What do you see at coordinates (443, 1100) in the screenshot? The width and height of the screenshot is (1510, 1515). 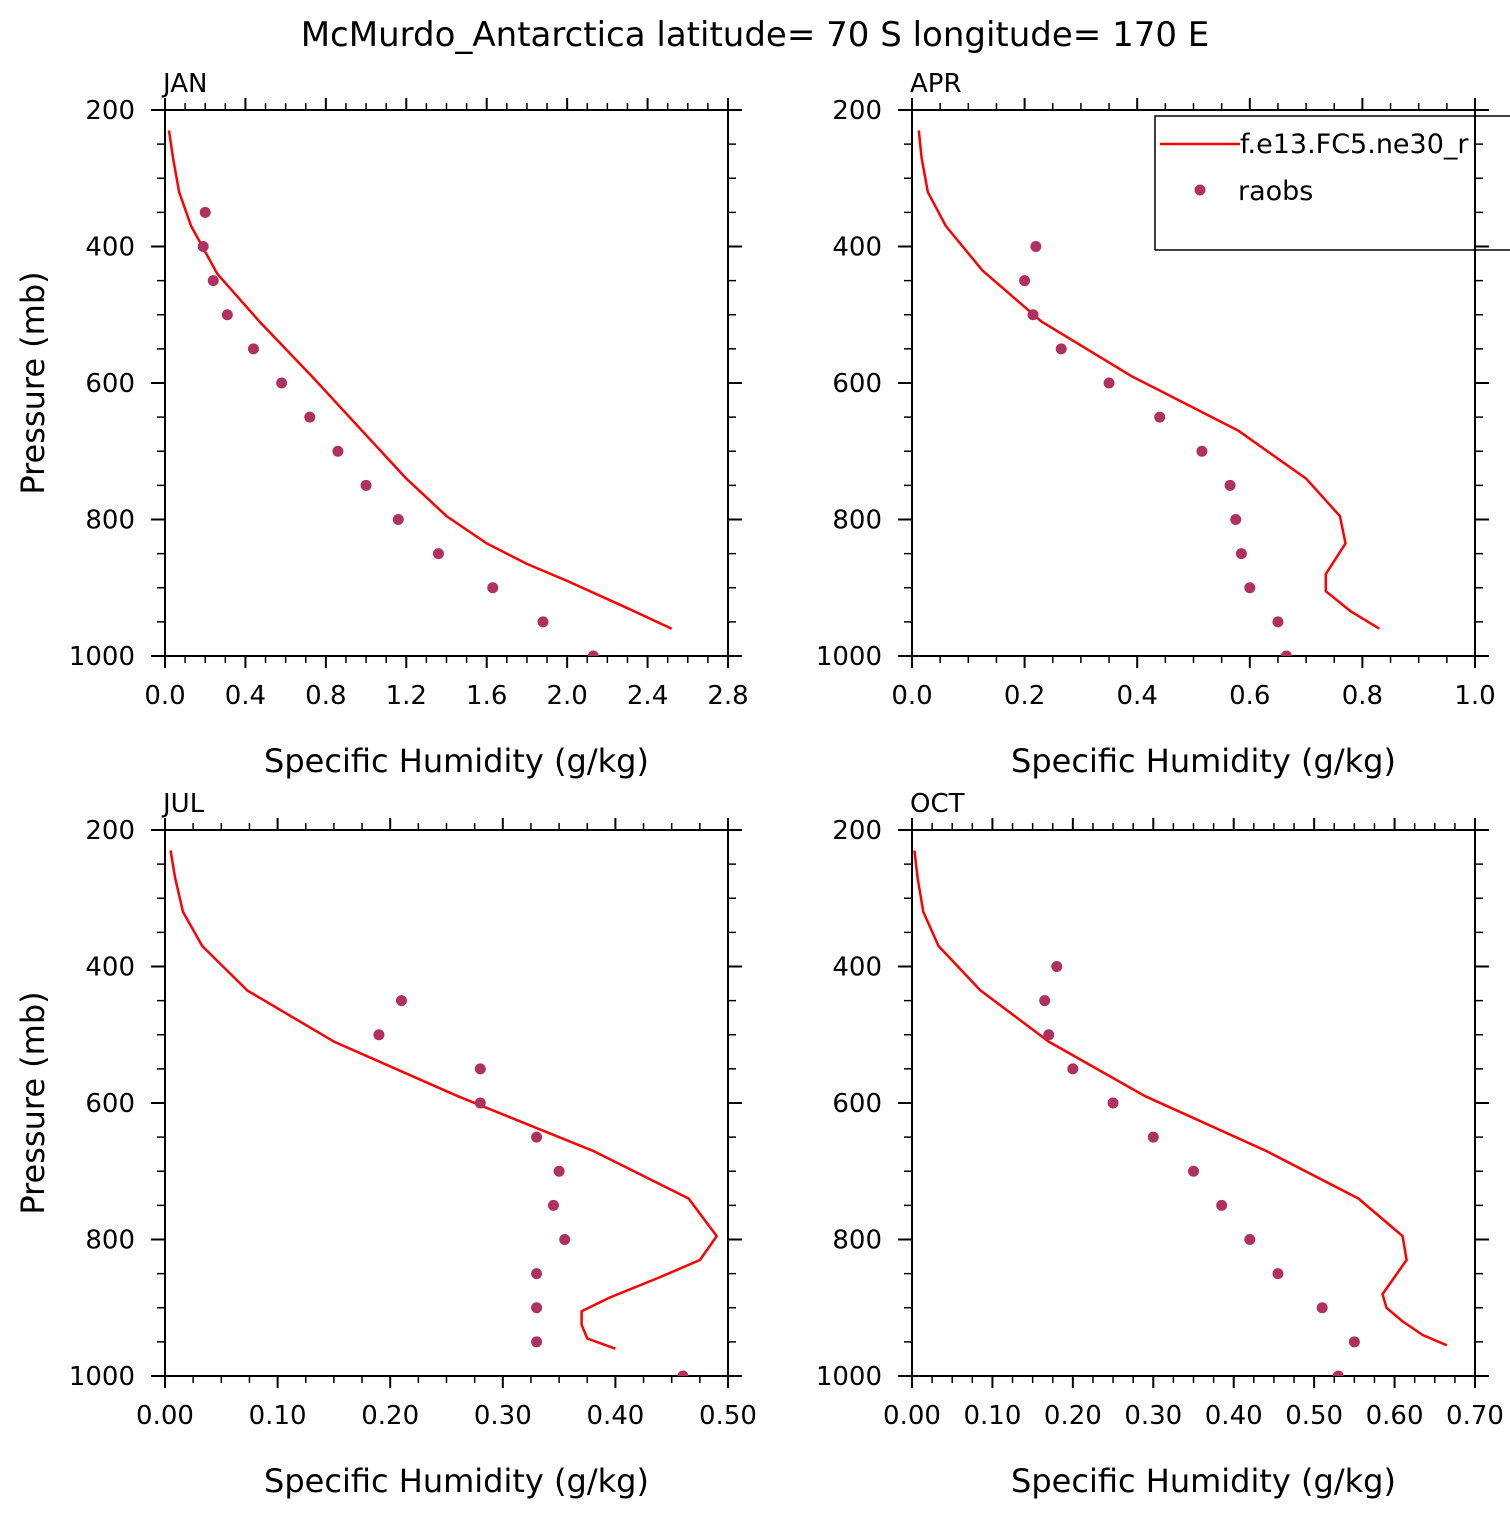 I see `model-line-jul` at bounding box center [443, 1100].